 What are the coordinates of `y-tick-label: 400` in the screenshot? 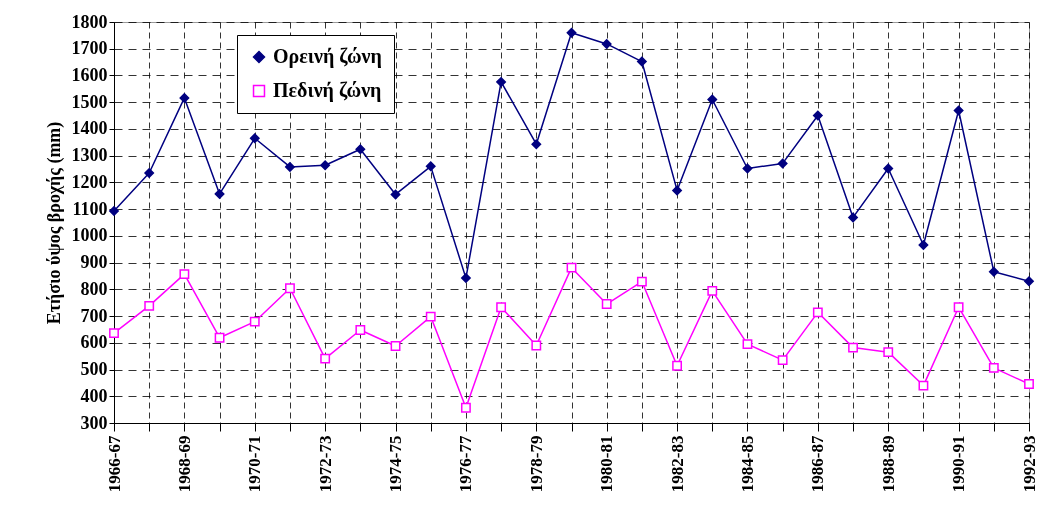 It's located at (94, 395).